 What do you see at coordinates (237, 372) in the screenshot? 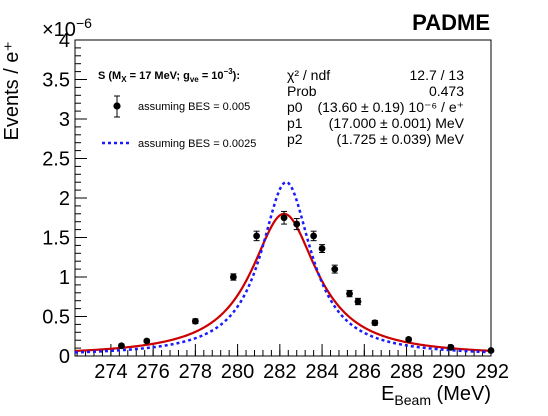
I see `x-tick-label: 280` at bounding box center [237, 372].